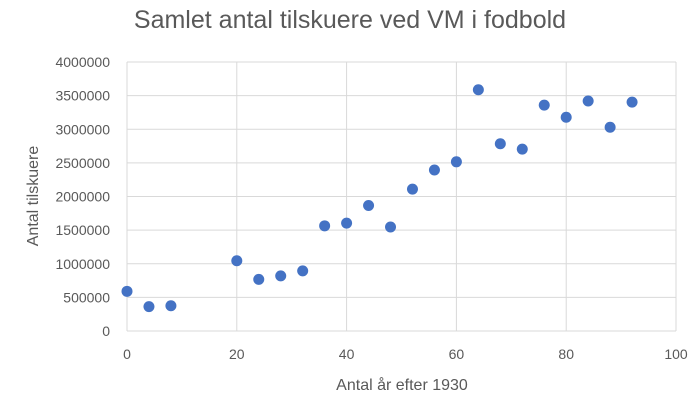 Image resolution: width=700 pixels, height=416 pixels. What do you see at coordinates (33, 196) in the screenshot?
I see `y-axis-title: Antal tilskuere` at bounding box center [33, 196].